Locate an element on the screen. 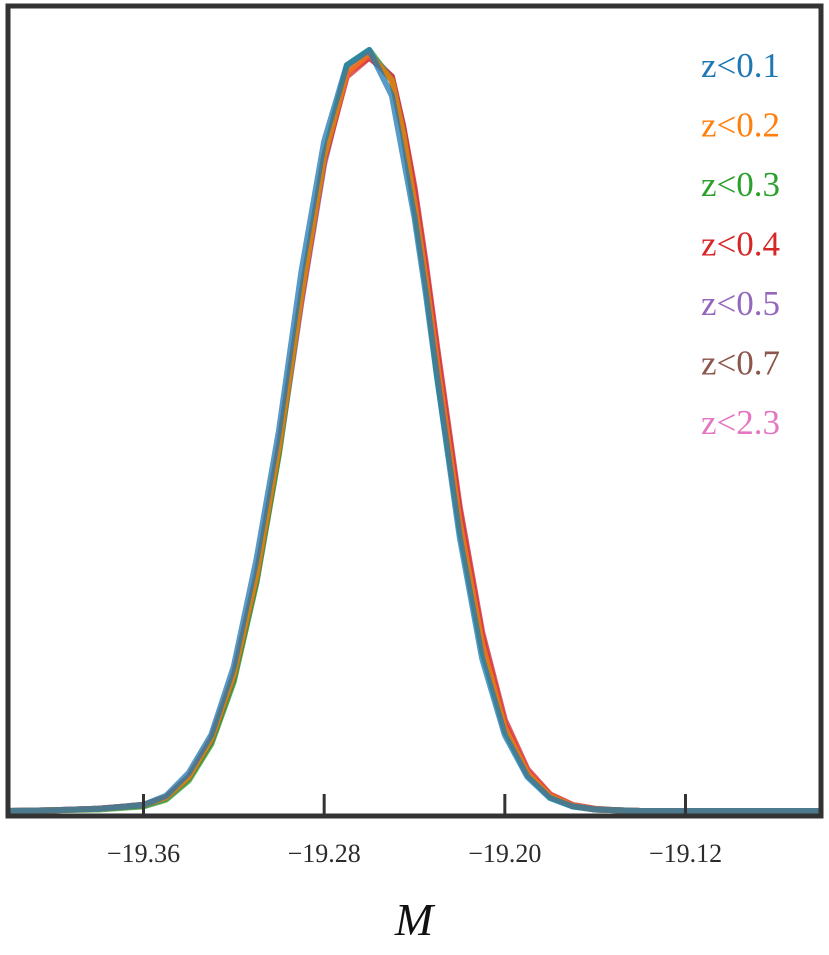 The height and width of the screenshot is (955, 829). x-axis-ticks: −19.36 −19.28 −19.20 −19.12 is located at coordinates (414, 831).